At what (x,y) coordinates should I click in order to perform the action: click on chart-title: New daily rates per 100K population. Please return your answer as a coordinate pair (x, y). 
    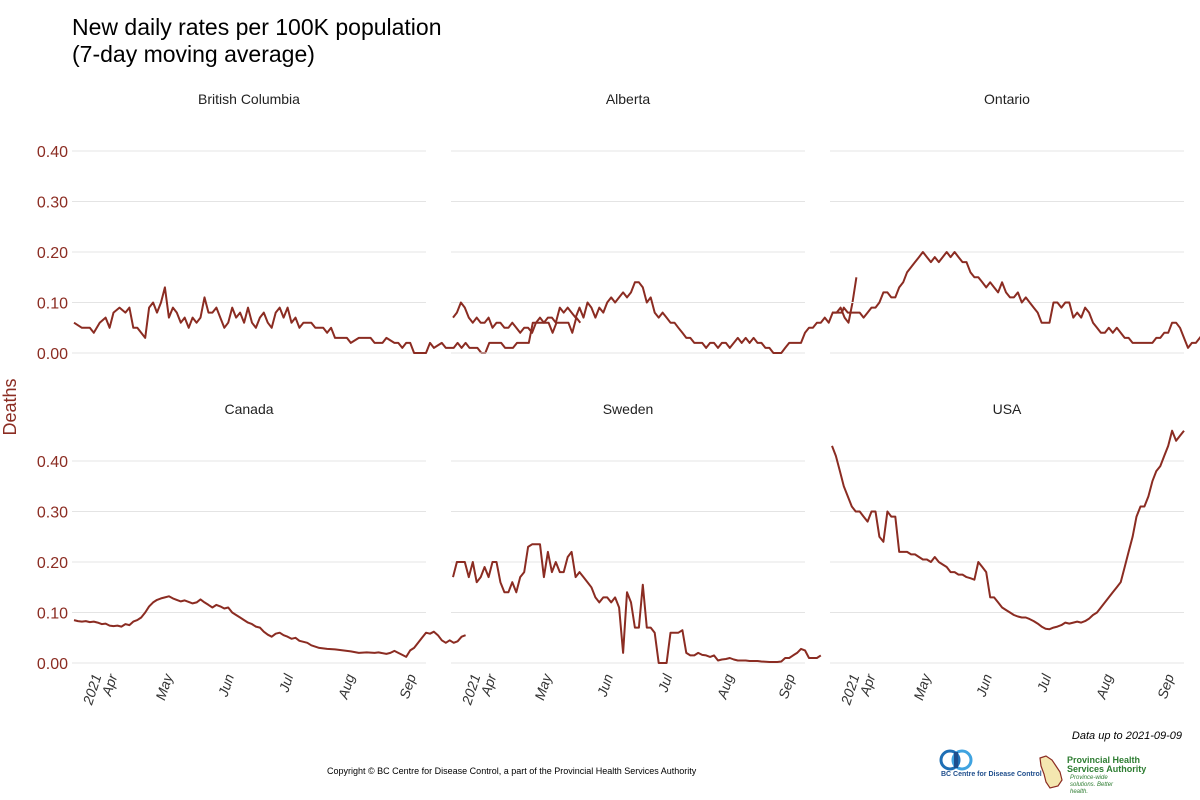
    Looking at the image, I should click on (257, 27).